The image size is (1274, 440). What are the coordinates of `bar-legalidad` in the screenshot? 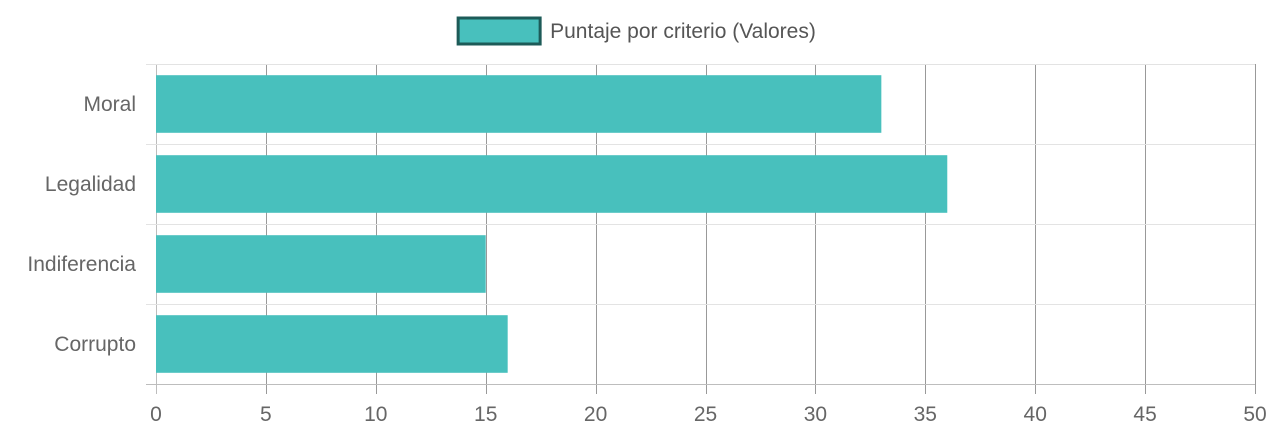 It's located at (552, 184).